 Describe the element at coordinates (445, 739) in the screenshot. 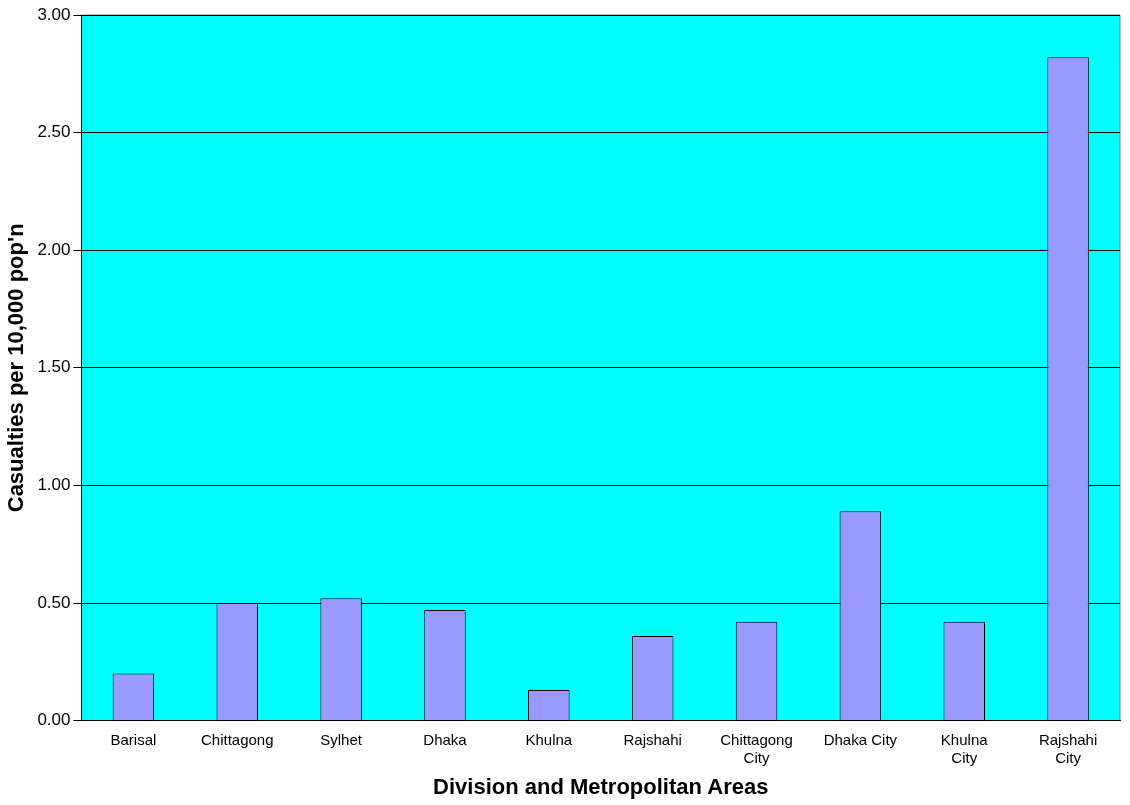

I see `x-tick-label: Dhaka` at that location.